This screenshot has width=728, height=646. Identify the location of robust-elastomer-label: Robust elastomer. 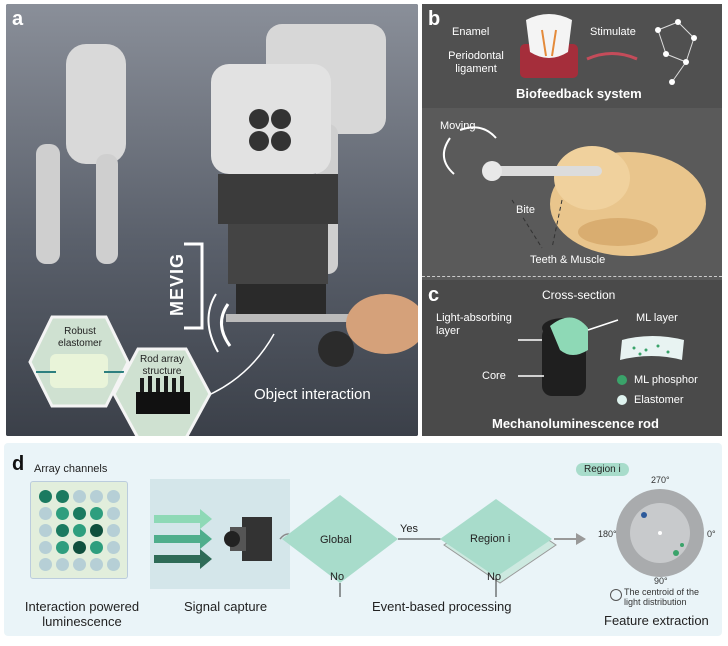
(80, 337).